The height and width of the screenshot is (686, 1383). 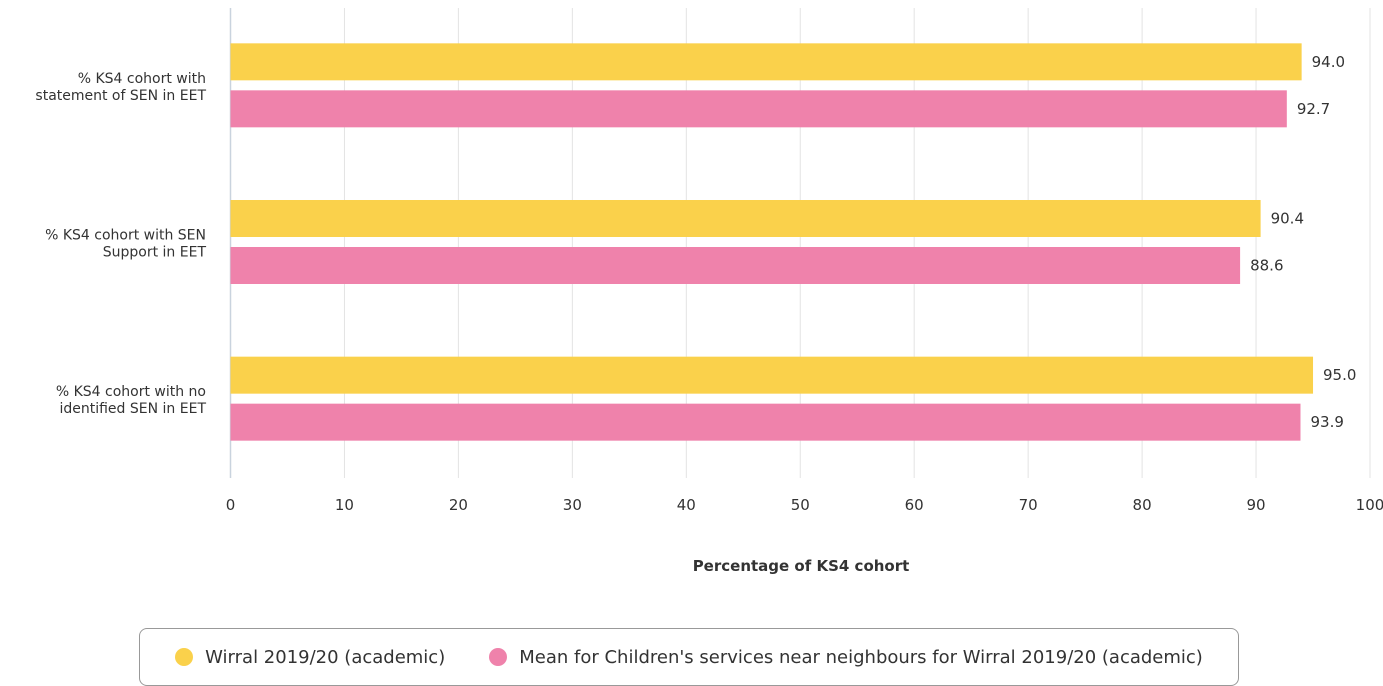 I want to click on x-tick-label: 90, so click(x=1256, y=505).